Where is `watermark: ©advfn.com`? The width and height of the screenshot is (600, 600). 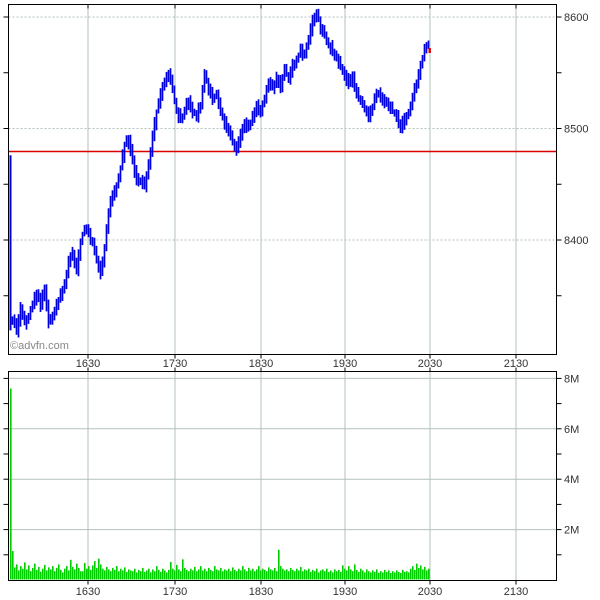
watermark: ©advfn.com is located at coordinates (39, 346).